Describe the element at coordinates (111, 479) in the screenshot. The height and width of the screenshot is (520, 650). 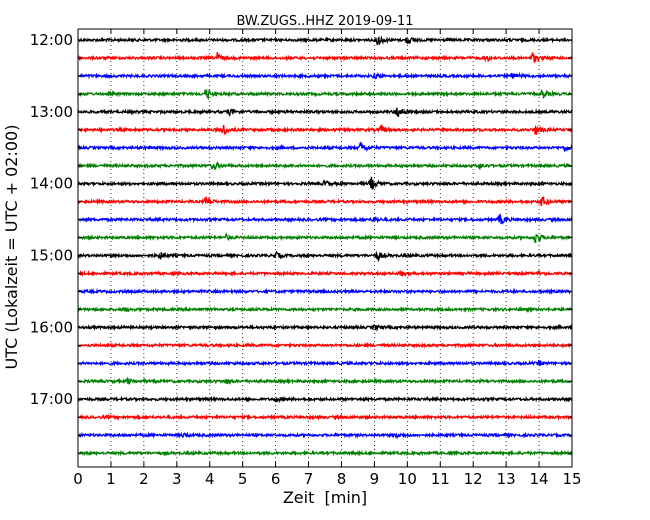
I see `x-tick-label: 1` at that location.